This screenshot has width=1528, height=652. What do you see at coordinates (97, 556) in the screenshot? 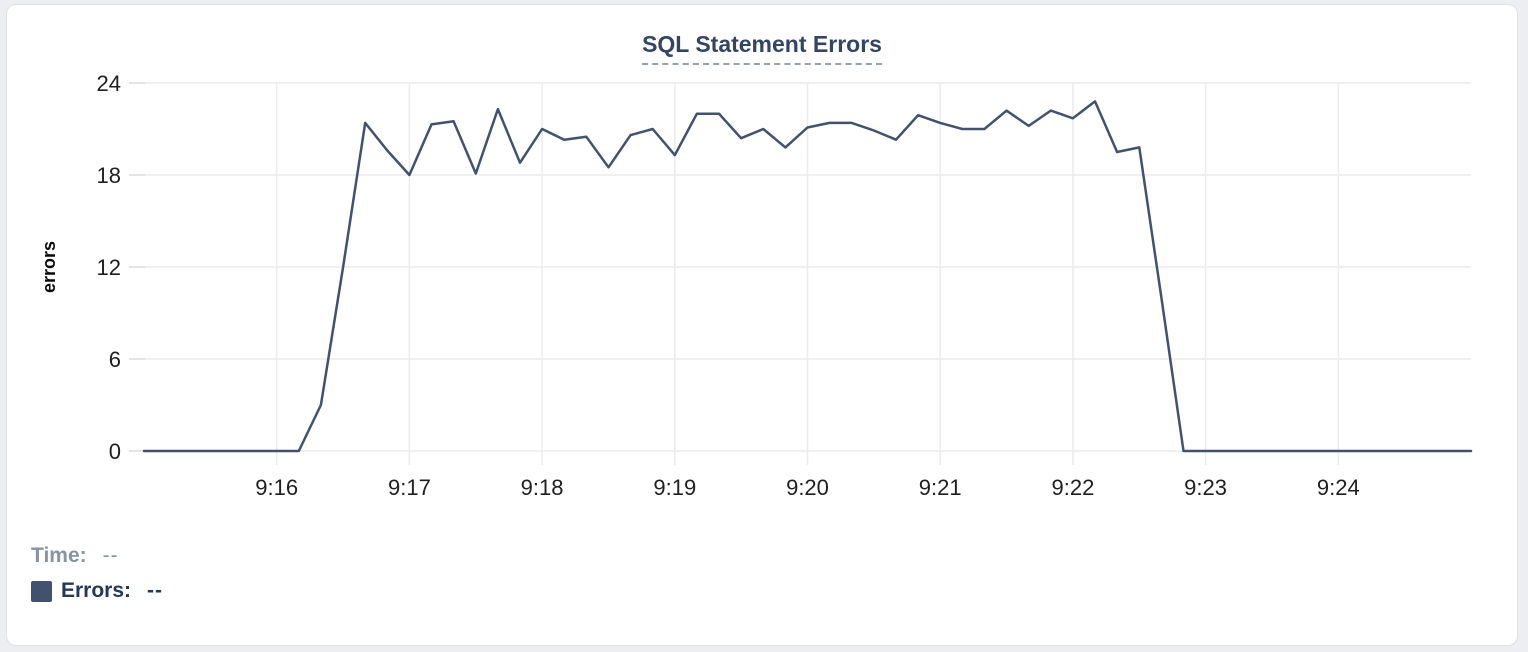
I see `legend-time-row: Time: --` at bounding box center [97, 556].